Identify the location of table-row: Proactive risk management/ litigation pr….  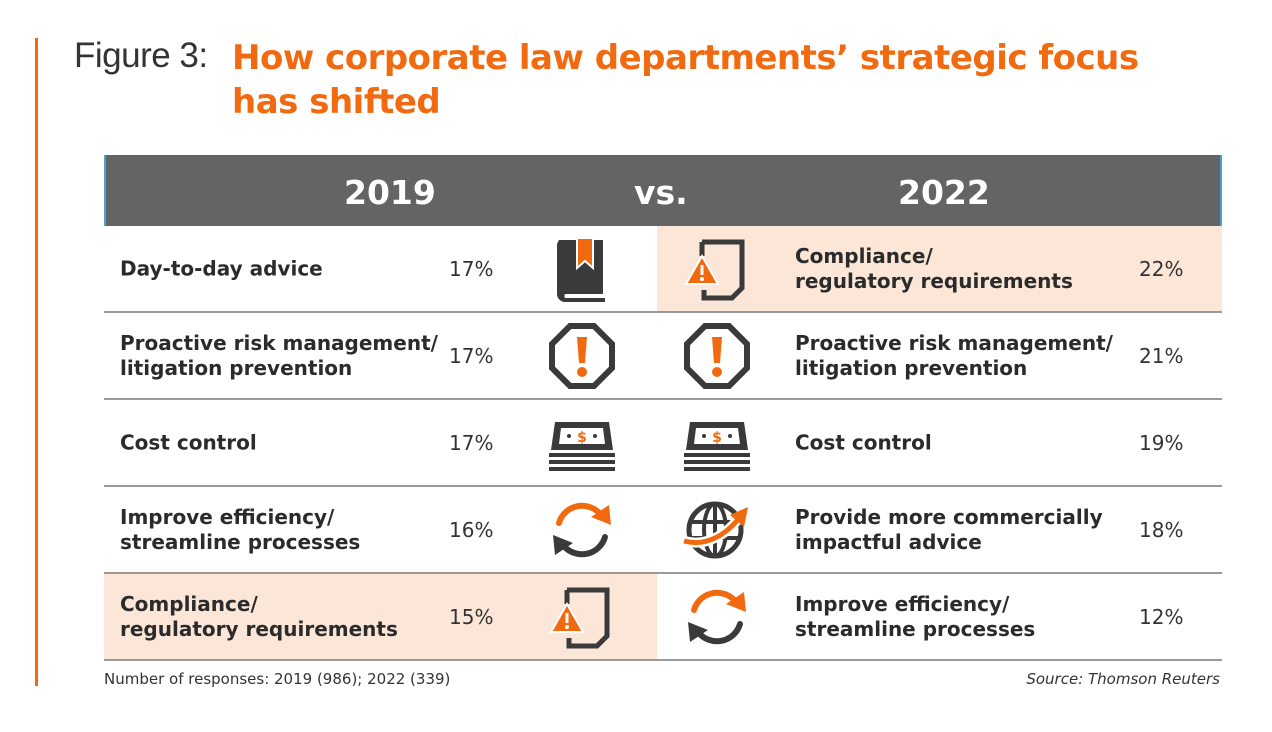
(663, 356).